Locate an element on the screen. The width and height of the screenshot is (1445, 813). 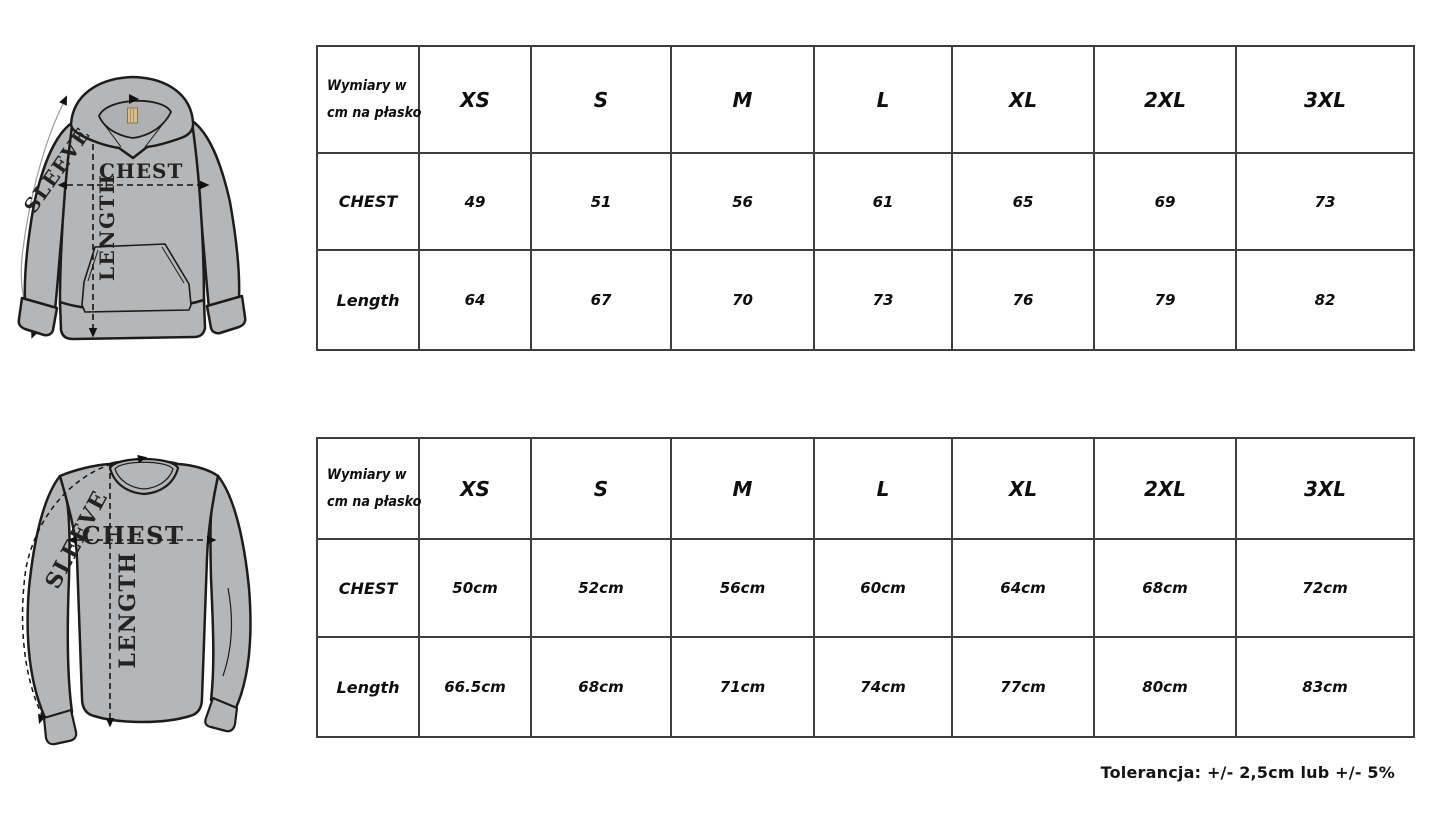
length-value: 83cm is located at coordinates (1325, 687).